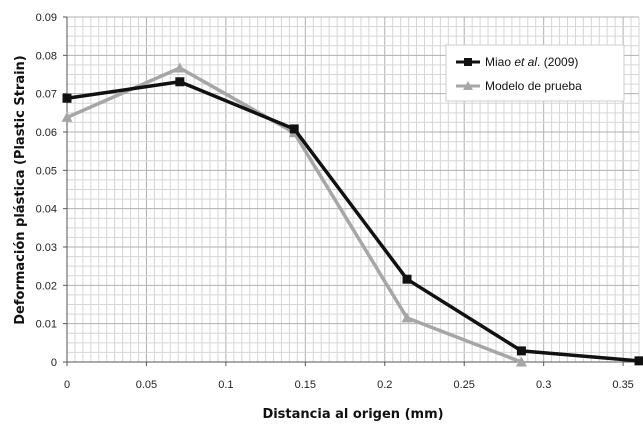  I want to click on legend-box, so click(535, 73).